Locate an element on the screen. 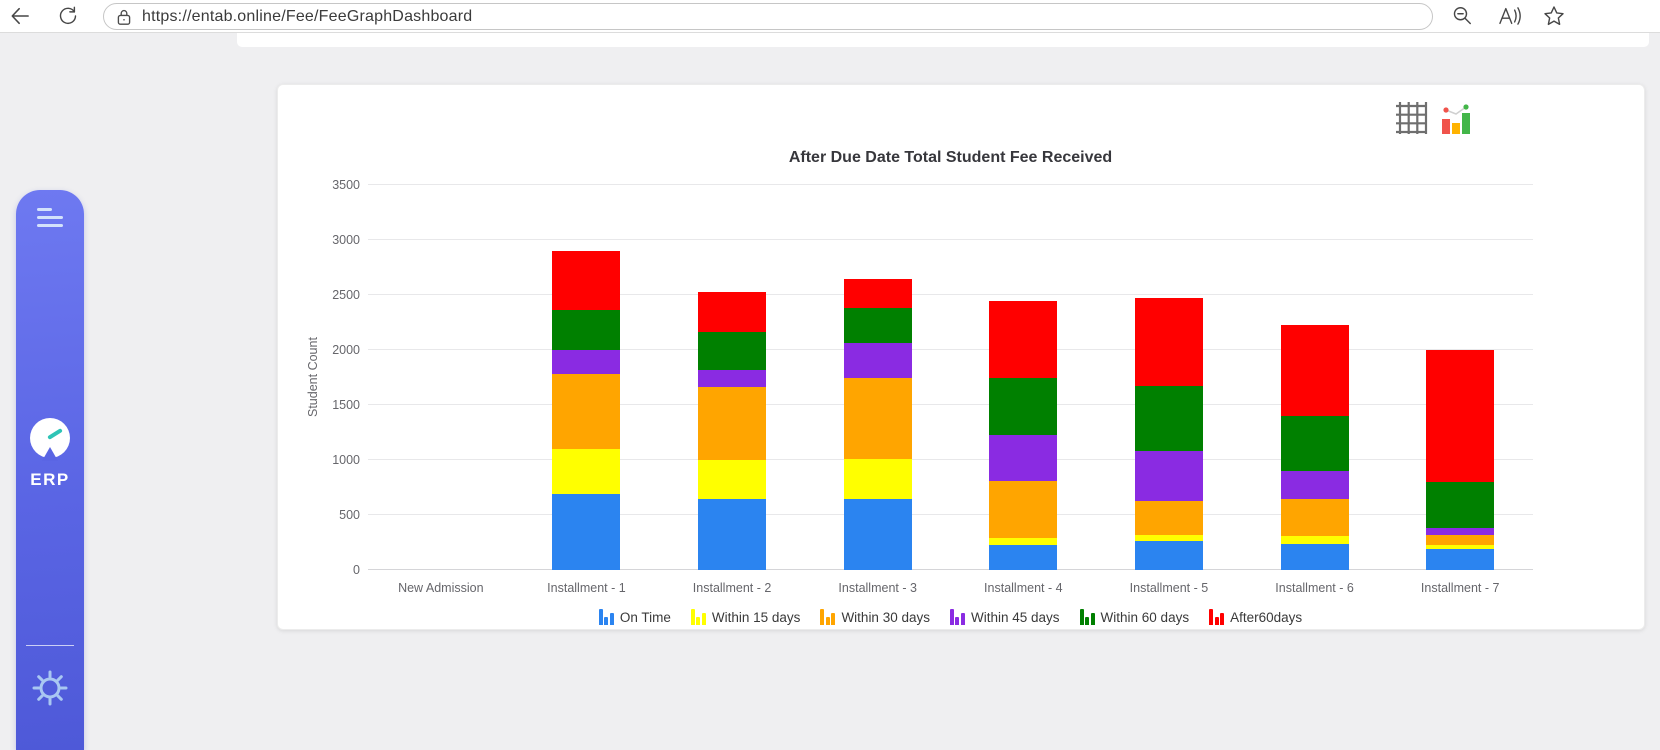  x-axis-category-label: Installment - 1 is located at coordinates (586, 588).